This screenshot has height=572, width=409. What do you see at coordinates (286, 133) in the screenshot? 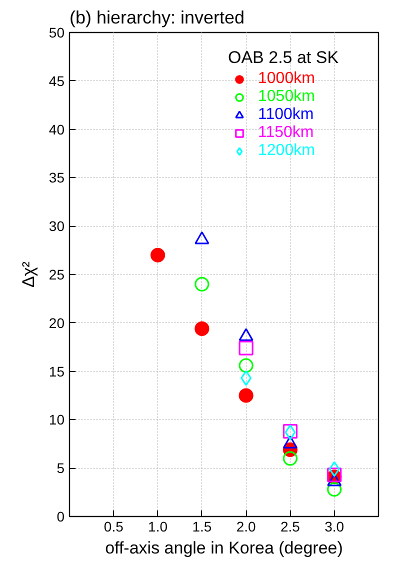
I see `legend-label: 1150km` at bounding box center [286, 133].